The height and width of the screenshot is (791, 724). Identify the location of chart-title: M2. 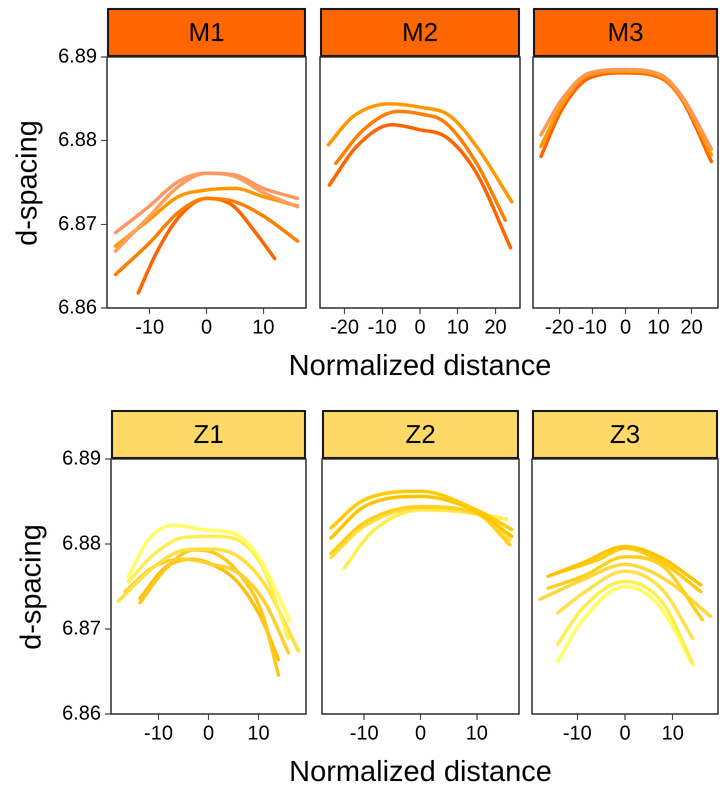
(420, 32).